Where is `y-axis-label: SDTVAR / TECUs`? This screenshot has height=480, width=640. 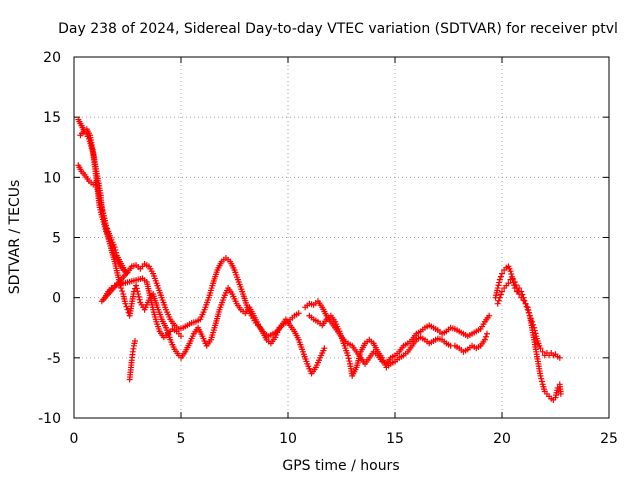
y-axis-label: SDTVAR / TECUs is located at coordinates (15, 237).